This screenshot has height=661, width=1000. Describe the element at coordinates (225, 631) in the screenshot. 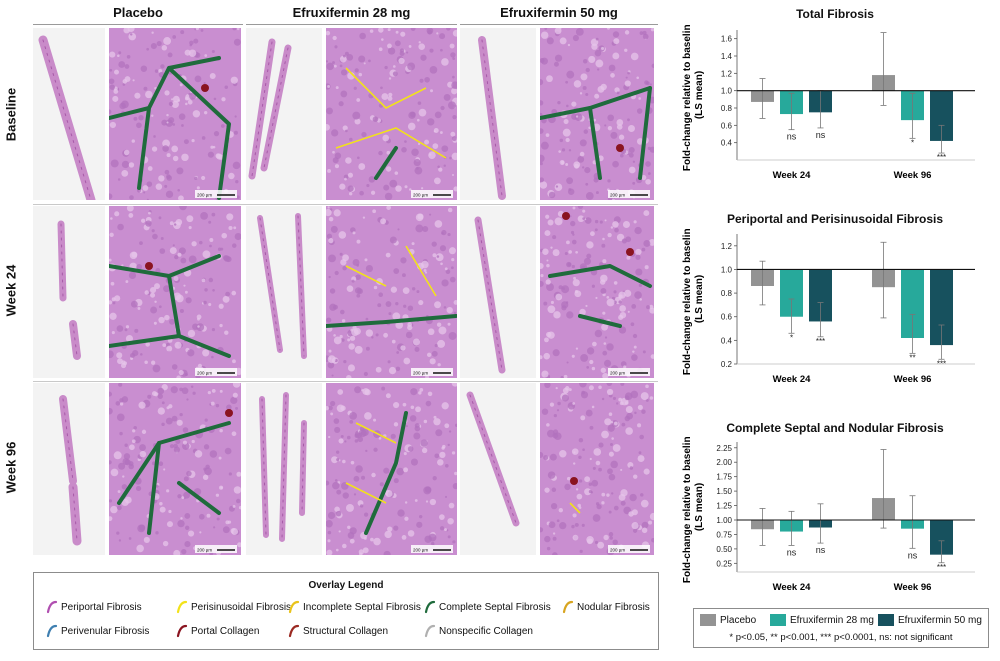

I see `overlay-legend-label: Portal Collagen` at that location.